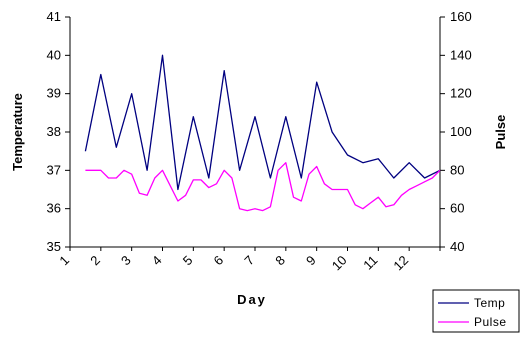 The width and height of the screenshot is (527, 338). I want to click on x-tick-label: 1, so click(64, 261).